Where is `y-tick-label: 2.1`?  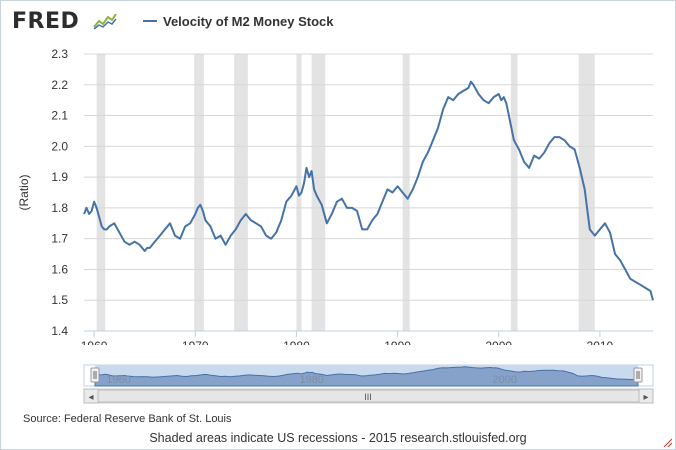
y-tick-label: 2.1 is located at coordinates (59, 116).